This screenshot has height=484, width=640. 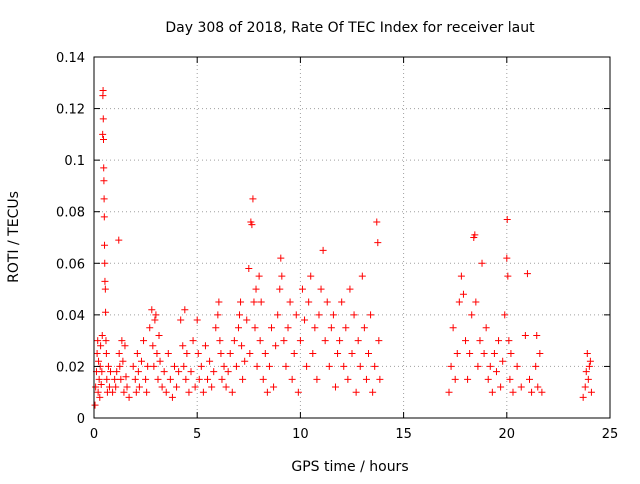 What do you see at coordinates (610, 434) in the screenshot?
I see `x-tick-label: 25` at bounding box center [610, 434].